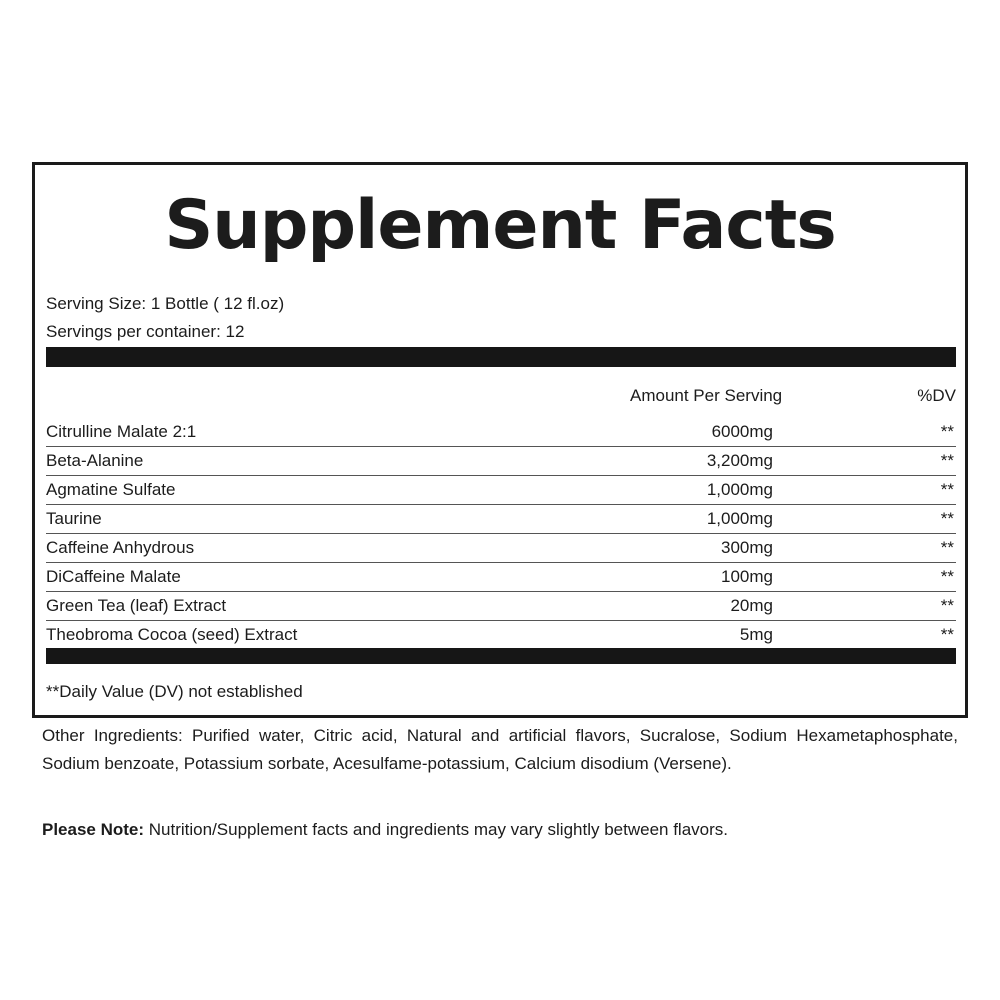  I want to click on amount-header: Amount Per Serving, so click(706, 395).